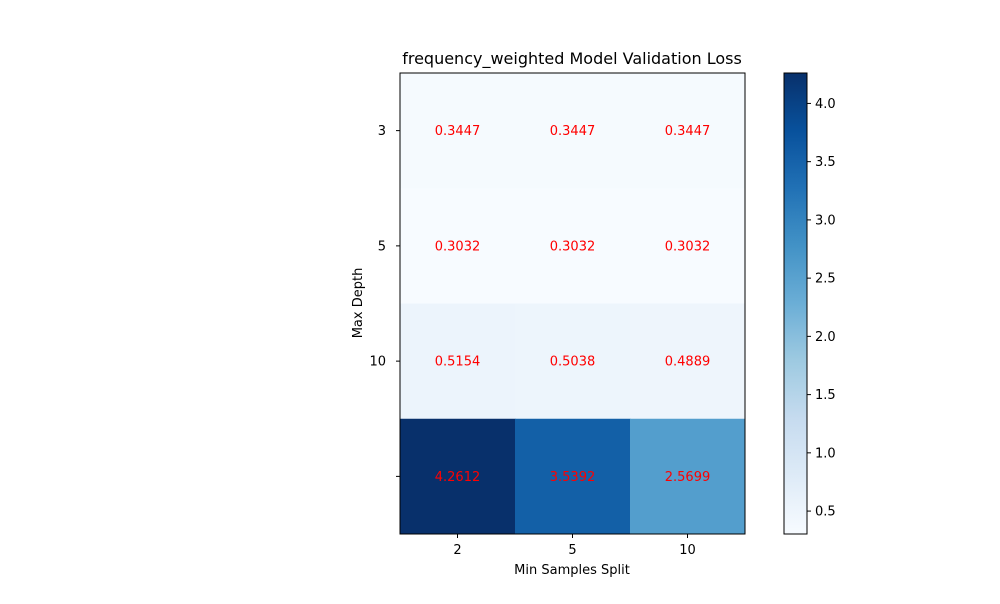  Describe the element at coordinates (821, 308) in the screenshot. I see `colorbar-ticks: 0.5 1.0 1.5 2.0 2.5 3.0 3.5 4.0` at that location.